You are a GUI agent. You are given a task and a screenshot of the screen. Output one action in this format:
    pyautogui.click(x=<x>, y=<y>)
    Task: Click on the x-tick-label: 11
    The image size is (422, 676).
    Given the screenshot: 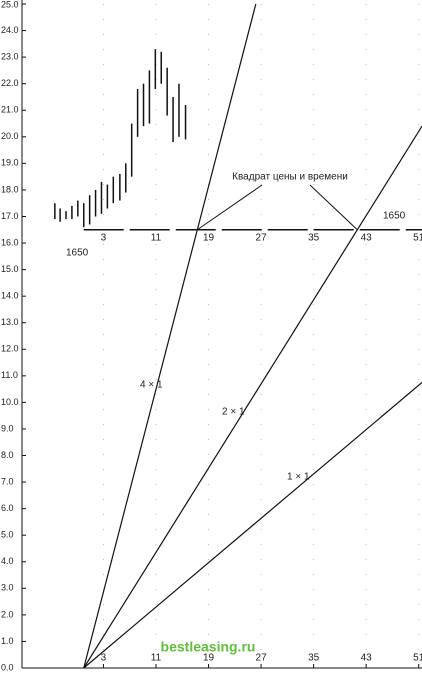 What is the action you would take?
    pyautogui.click(x=156, y=658)
    